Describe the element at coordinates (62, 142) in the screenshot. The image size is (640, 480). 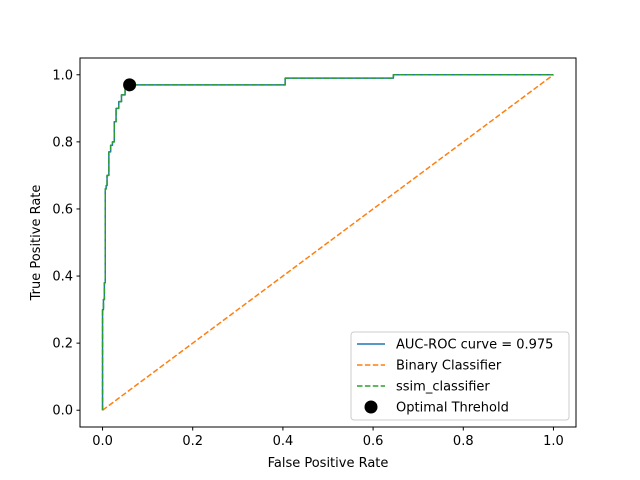
I see `y-tick-label: 0.8` at that location.